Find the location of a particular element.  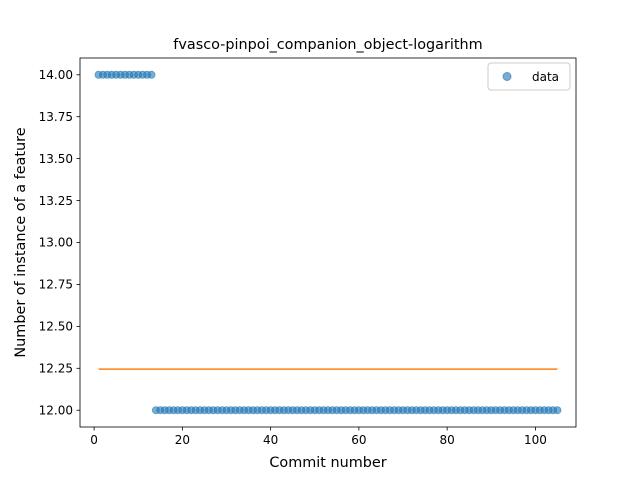

y-tick-label: 13.50 is located at coordinates (56, 159).